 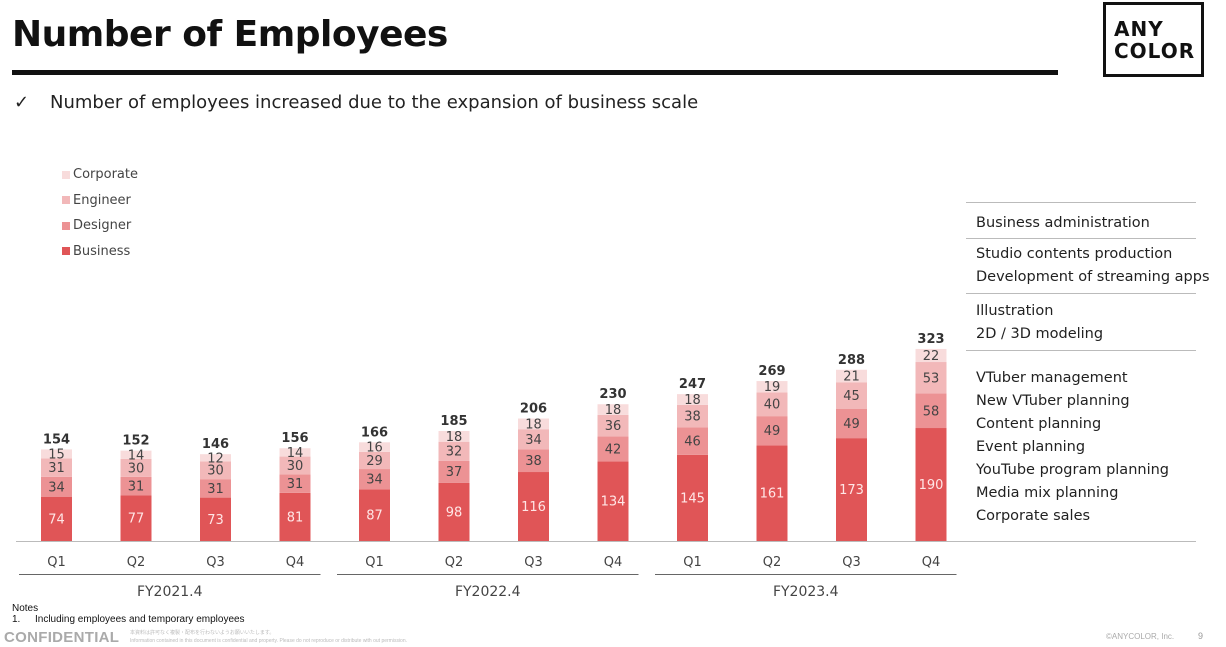 I want to click on segment-value-label: 19, so click(x=772, y=387).